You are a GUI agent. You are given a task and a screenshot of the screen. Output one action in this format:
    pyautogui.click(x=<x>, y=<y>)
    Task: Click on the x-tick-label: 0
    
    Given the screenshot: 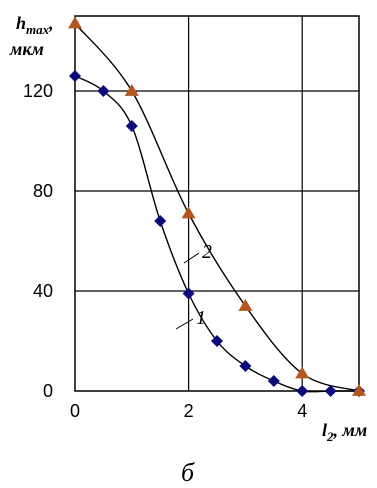 What is the action you would take?
    pyautogui.click(x=75, y=411)
    